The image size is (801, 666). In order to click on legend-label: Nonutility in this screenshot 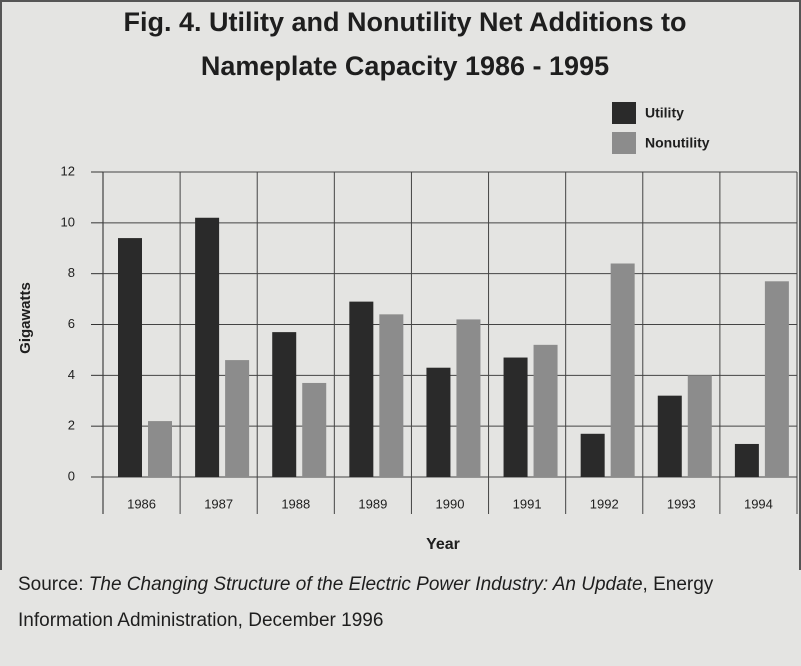, I will do `click(677, 143)`.